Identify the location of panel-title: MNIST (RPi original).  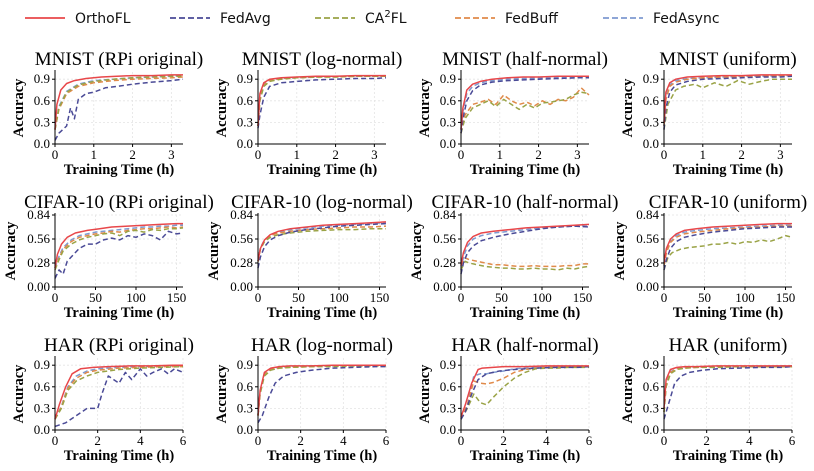
(119, 59).